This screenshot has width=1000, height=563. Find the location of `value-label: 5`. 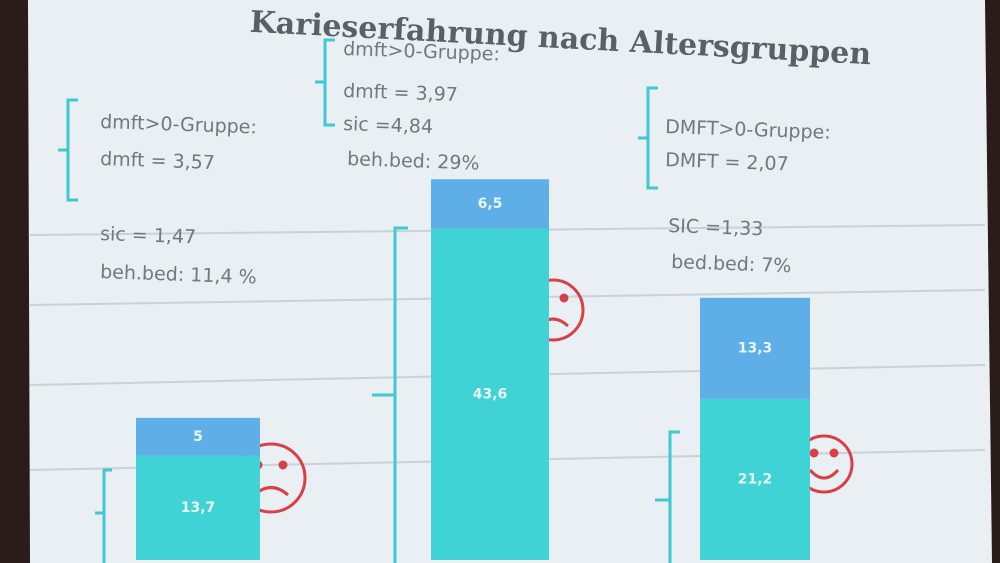

value-label: 5 is located at coordinates (198, 437).